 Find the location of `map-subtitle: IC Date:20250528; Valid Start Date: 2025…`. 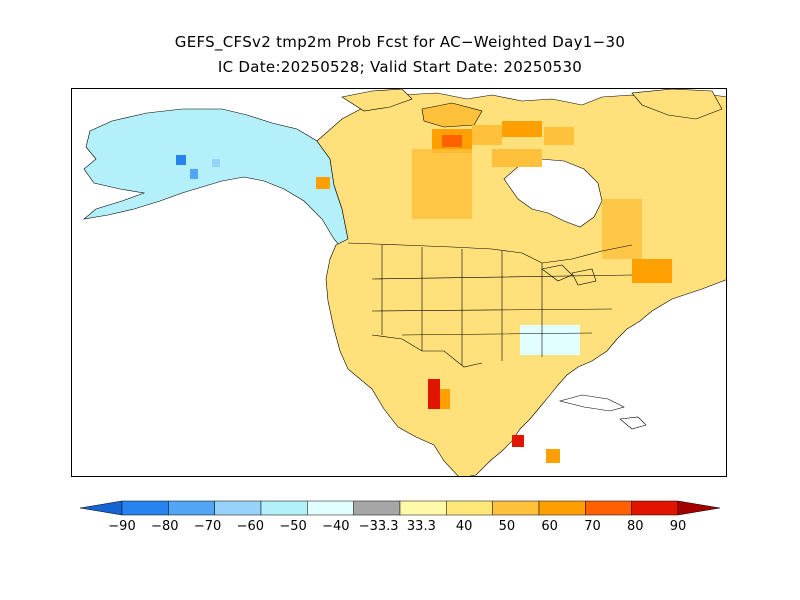

map-subtitle: IC Date:20250528; Valid Start Date: 2025… is located at coordinates (400, 67).